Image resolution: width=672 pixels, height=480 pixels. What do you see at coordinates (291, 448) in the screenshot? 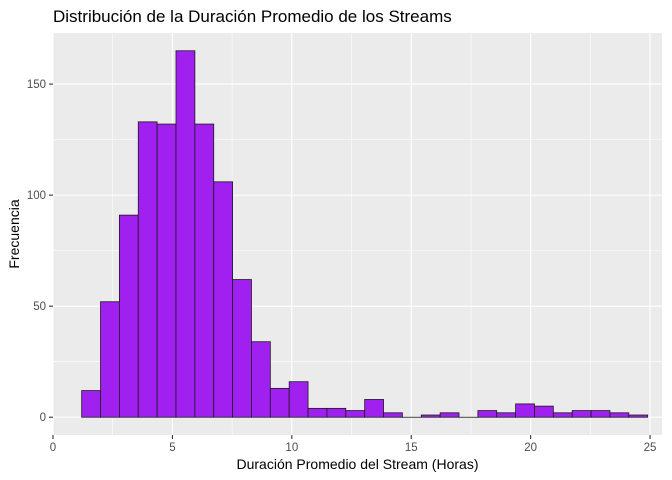
I see `x-tick-label: 10` at bounding box center [291, 448].